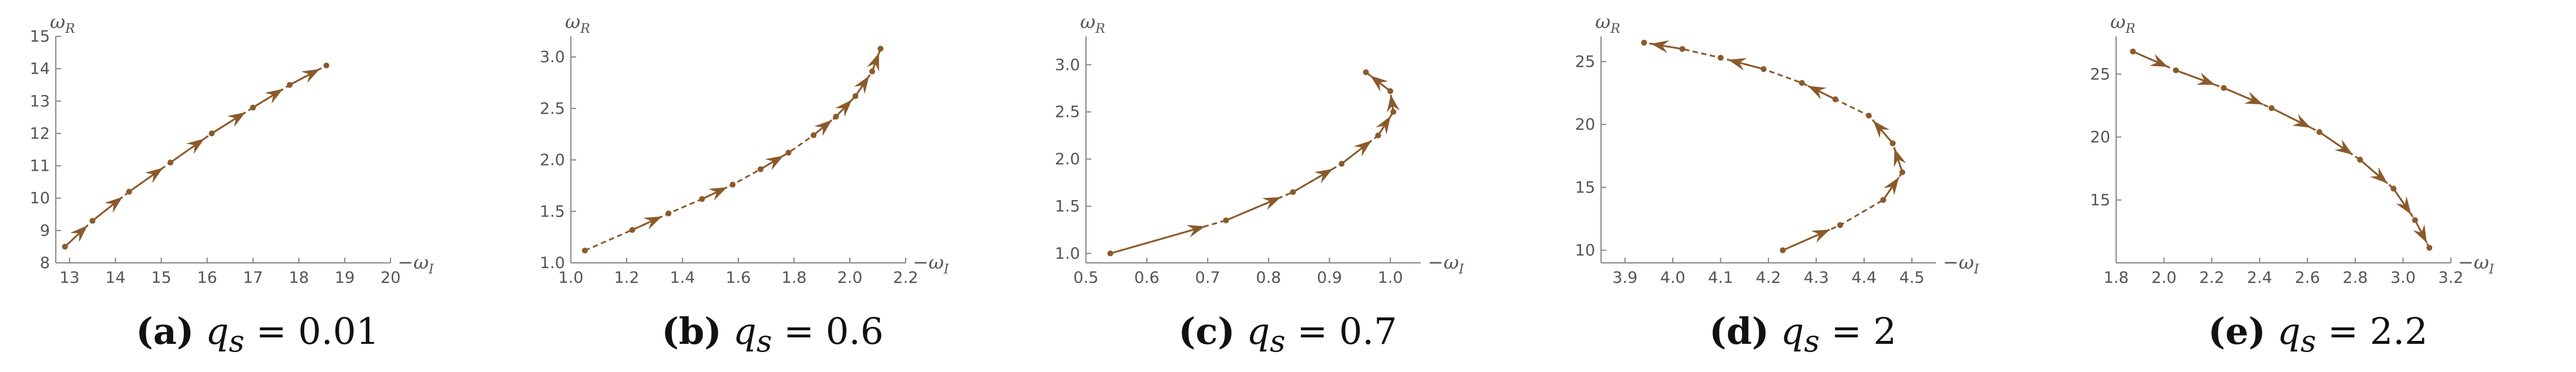 This screenshot has height=372, width=2576. What do you see at coordinates (1863, 278) in the screenshot?
I see `x-tick-label: 4.4` at bounding box center [1863, 278].